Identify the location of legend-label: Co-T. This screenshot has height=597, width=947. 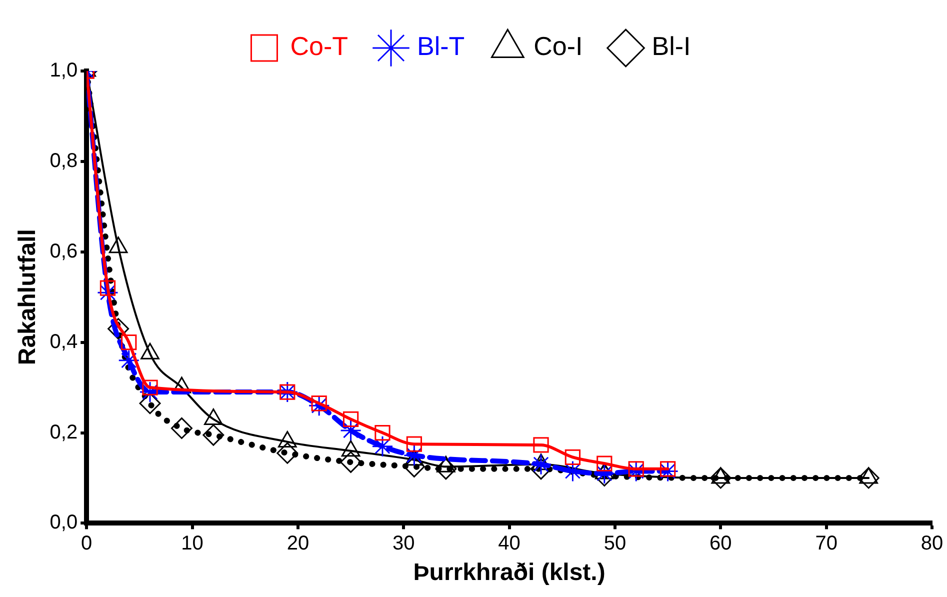
(319, 46).